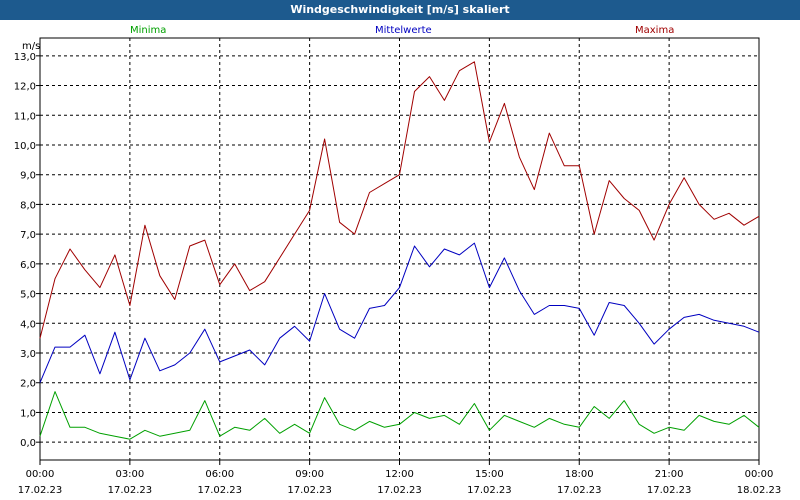  I want to click on y-tick-label: 10,0, so click(25, 146).